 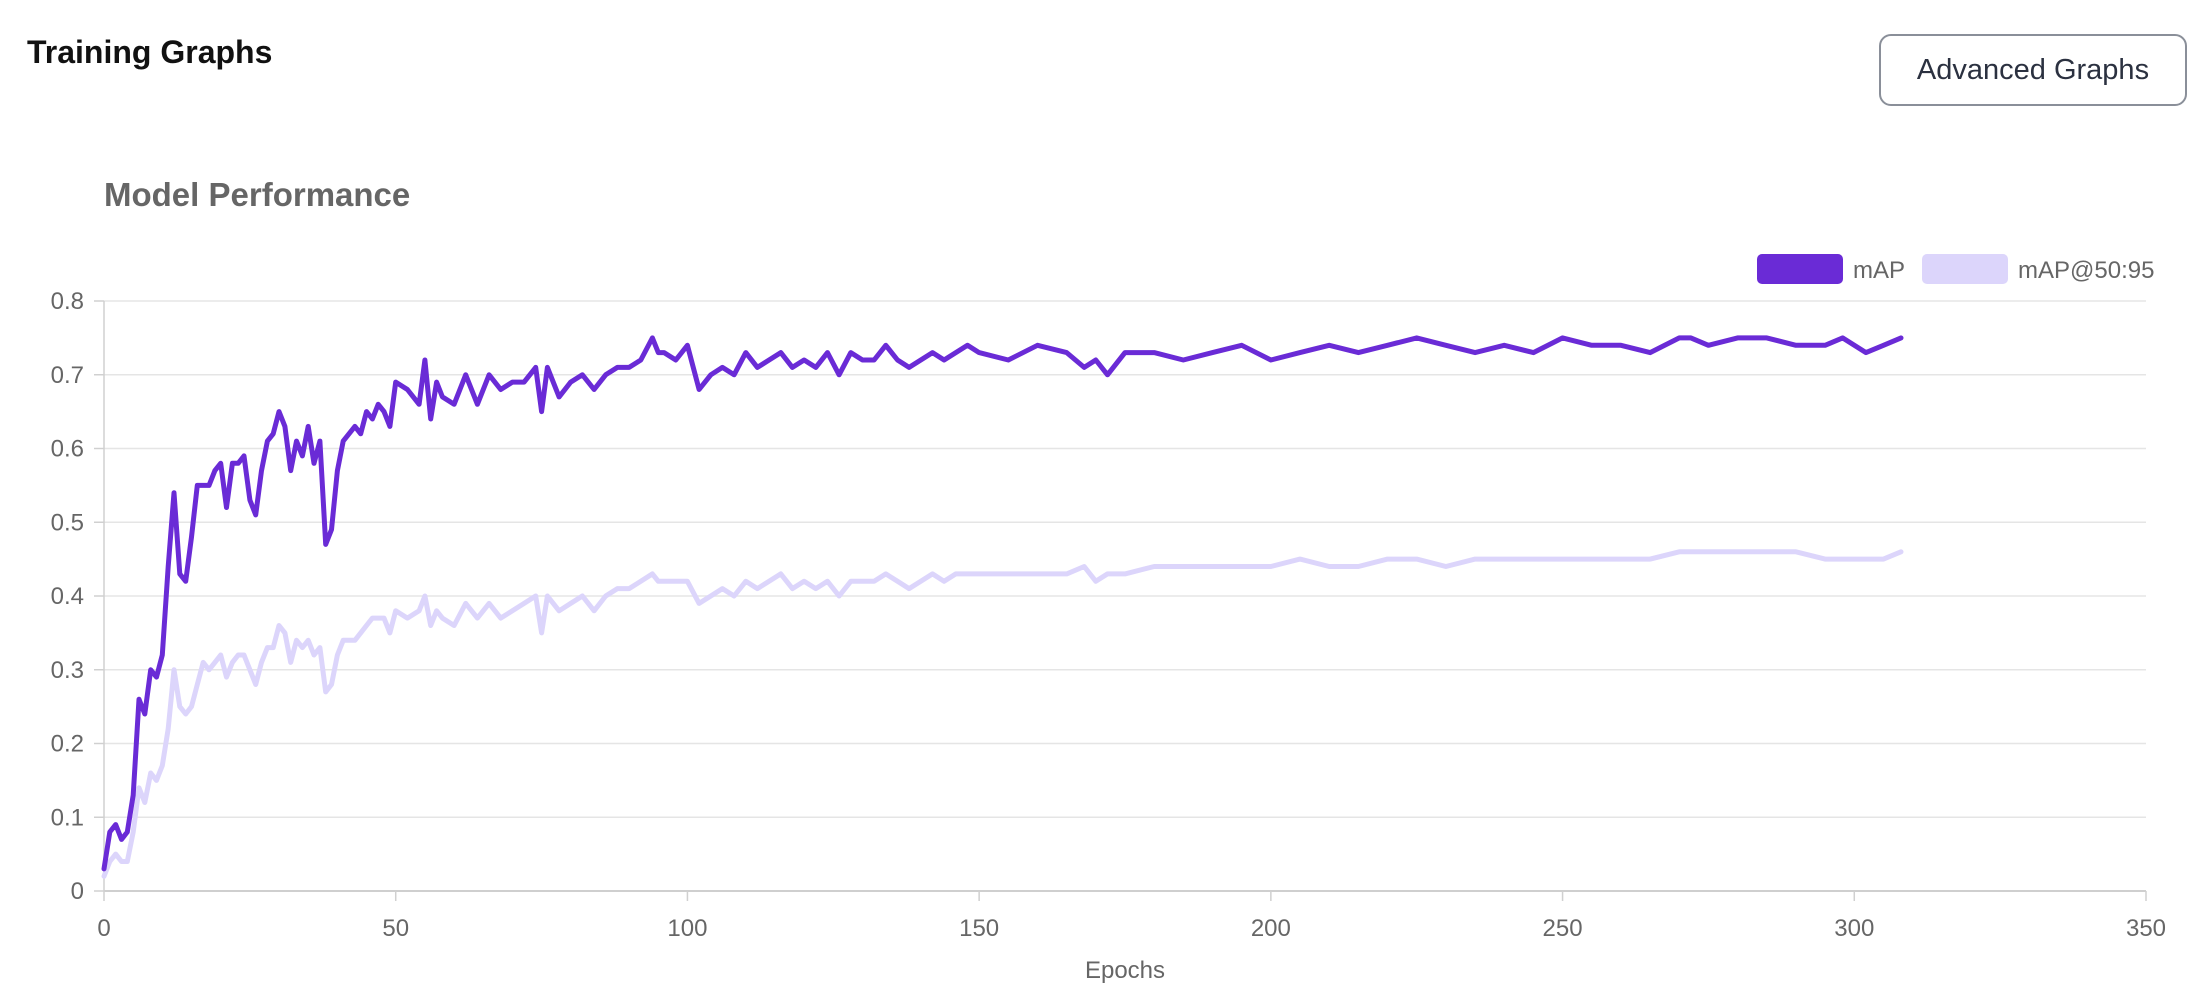 What do you see at coordinates (1879, 270) in the screenshot?
I see `legend-label: mAP` at bounding box center [1879, 270].